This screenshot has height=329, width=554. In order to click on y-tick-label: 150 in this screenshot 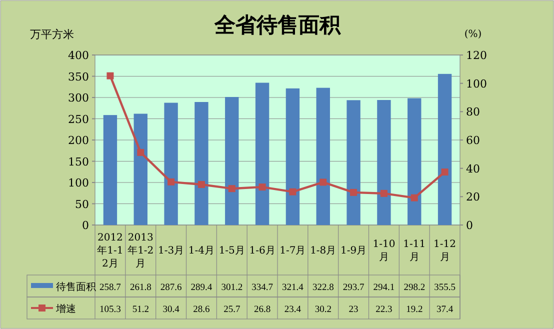, I will do `click(78, 161)`.